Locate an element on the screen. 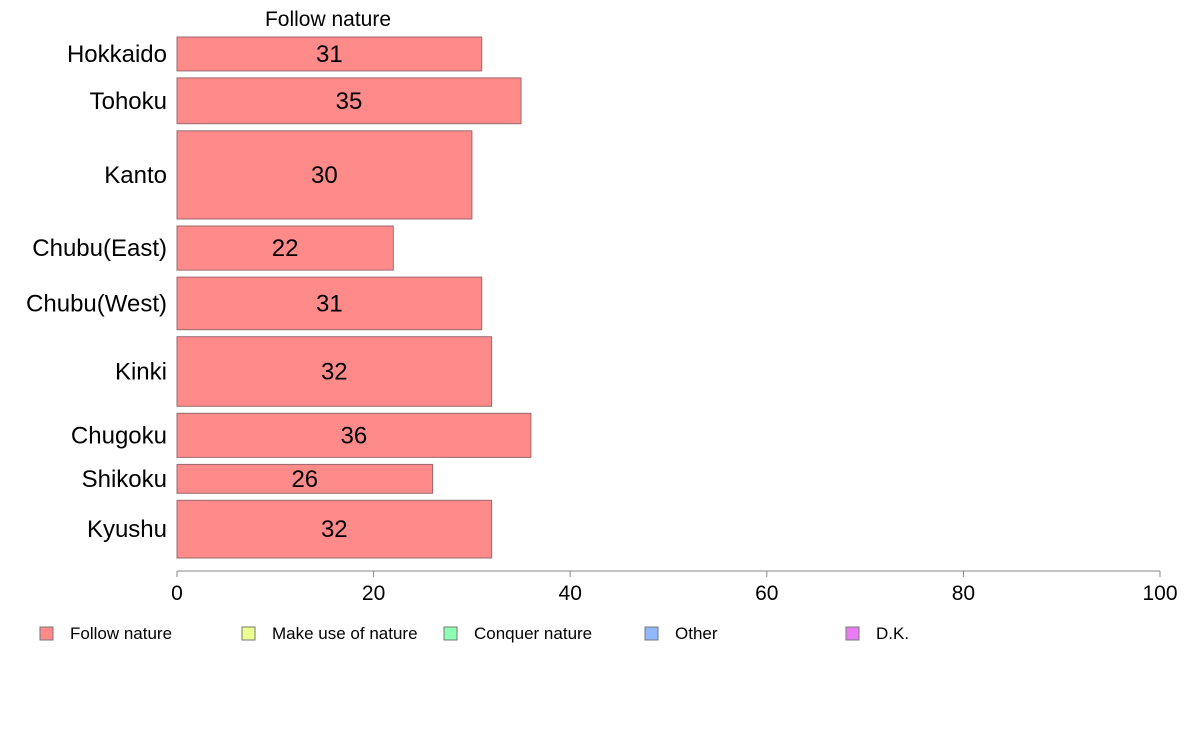  legend-label: Make use of nature is located at coordinates (345, 633).